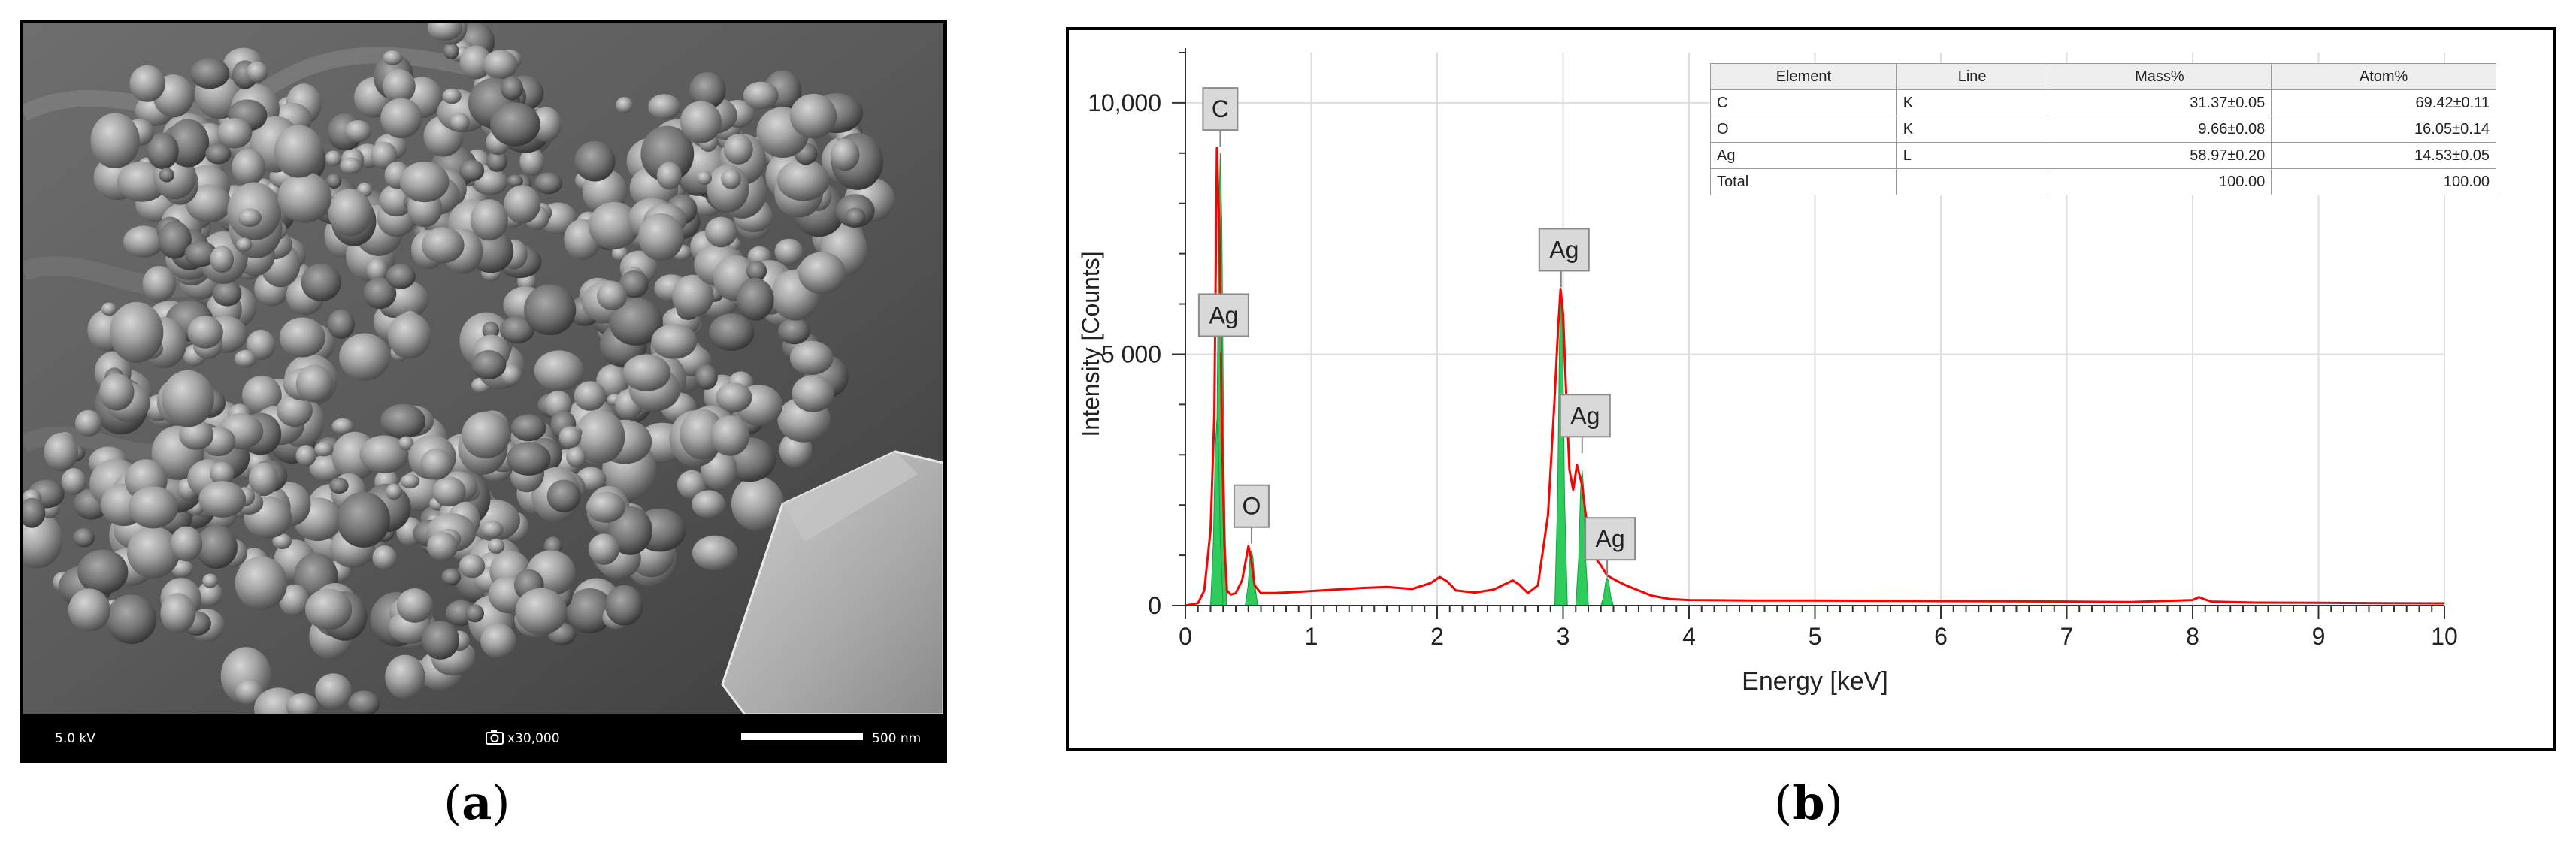  I want to click on peak-fill, so click(1561, 450).